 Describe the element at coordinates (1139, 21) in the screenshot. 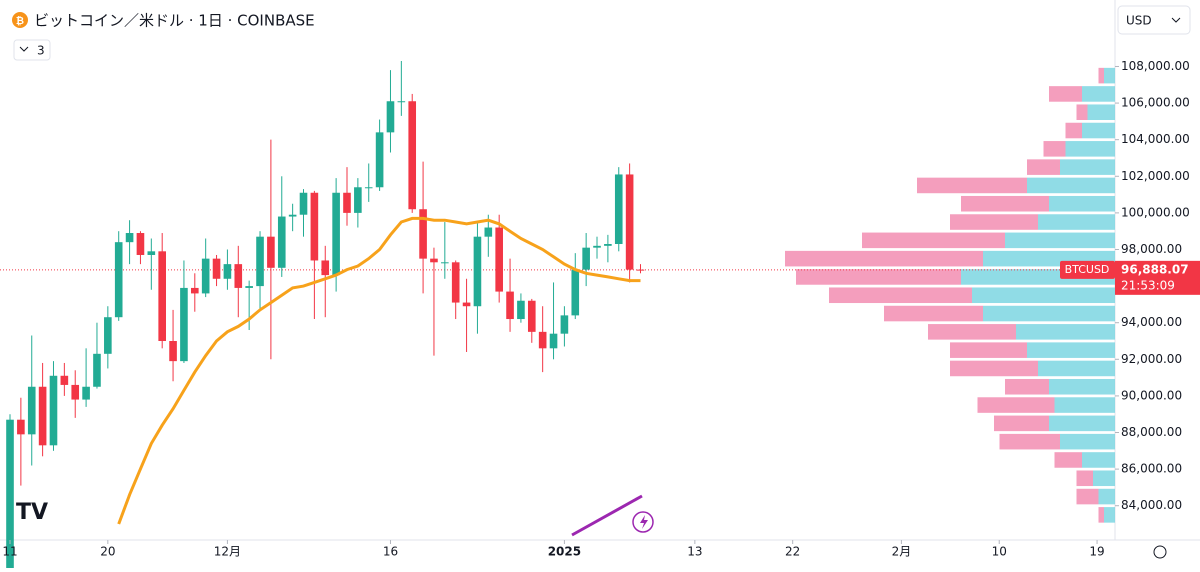

I see `currency-label: USD` at that location.